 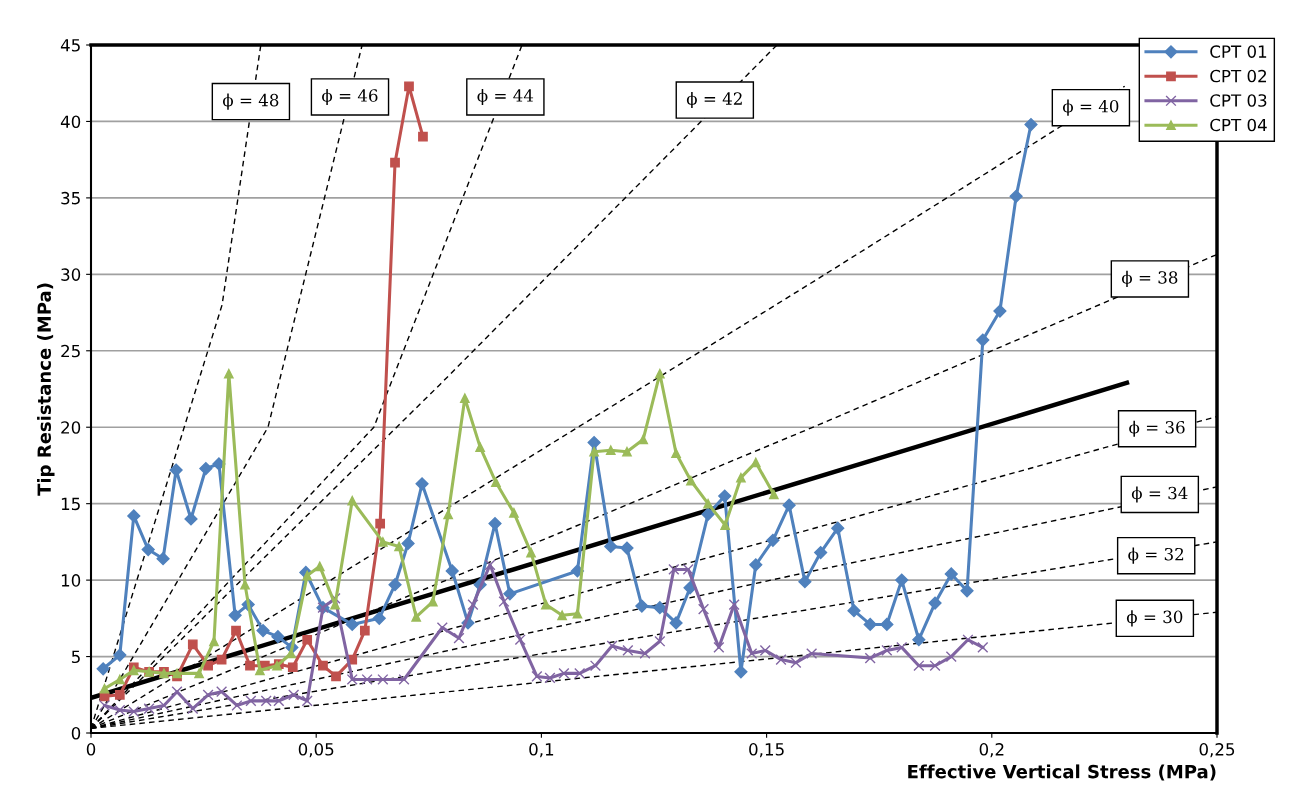 What do you see at coordinates (1157, 428) in the screenshot?
I see `annotation: ϕ = 36` at bounding box center [1157, 428].